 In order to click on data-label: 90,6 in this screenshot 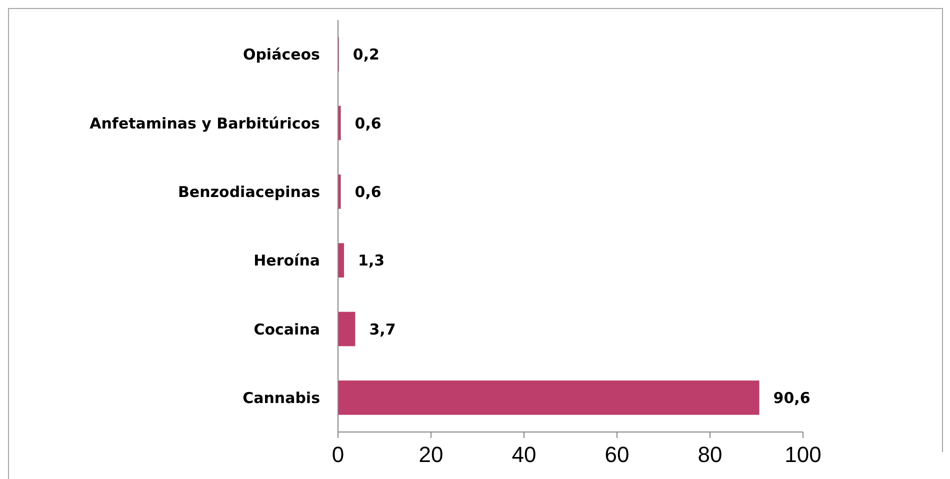, I will do `click(791, 397)`.